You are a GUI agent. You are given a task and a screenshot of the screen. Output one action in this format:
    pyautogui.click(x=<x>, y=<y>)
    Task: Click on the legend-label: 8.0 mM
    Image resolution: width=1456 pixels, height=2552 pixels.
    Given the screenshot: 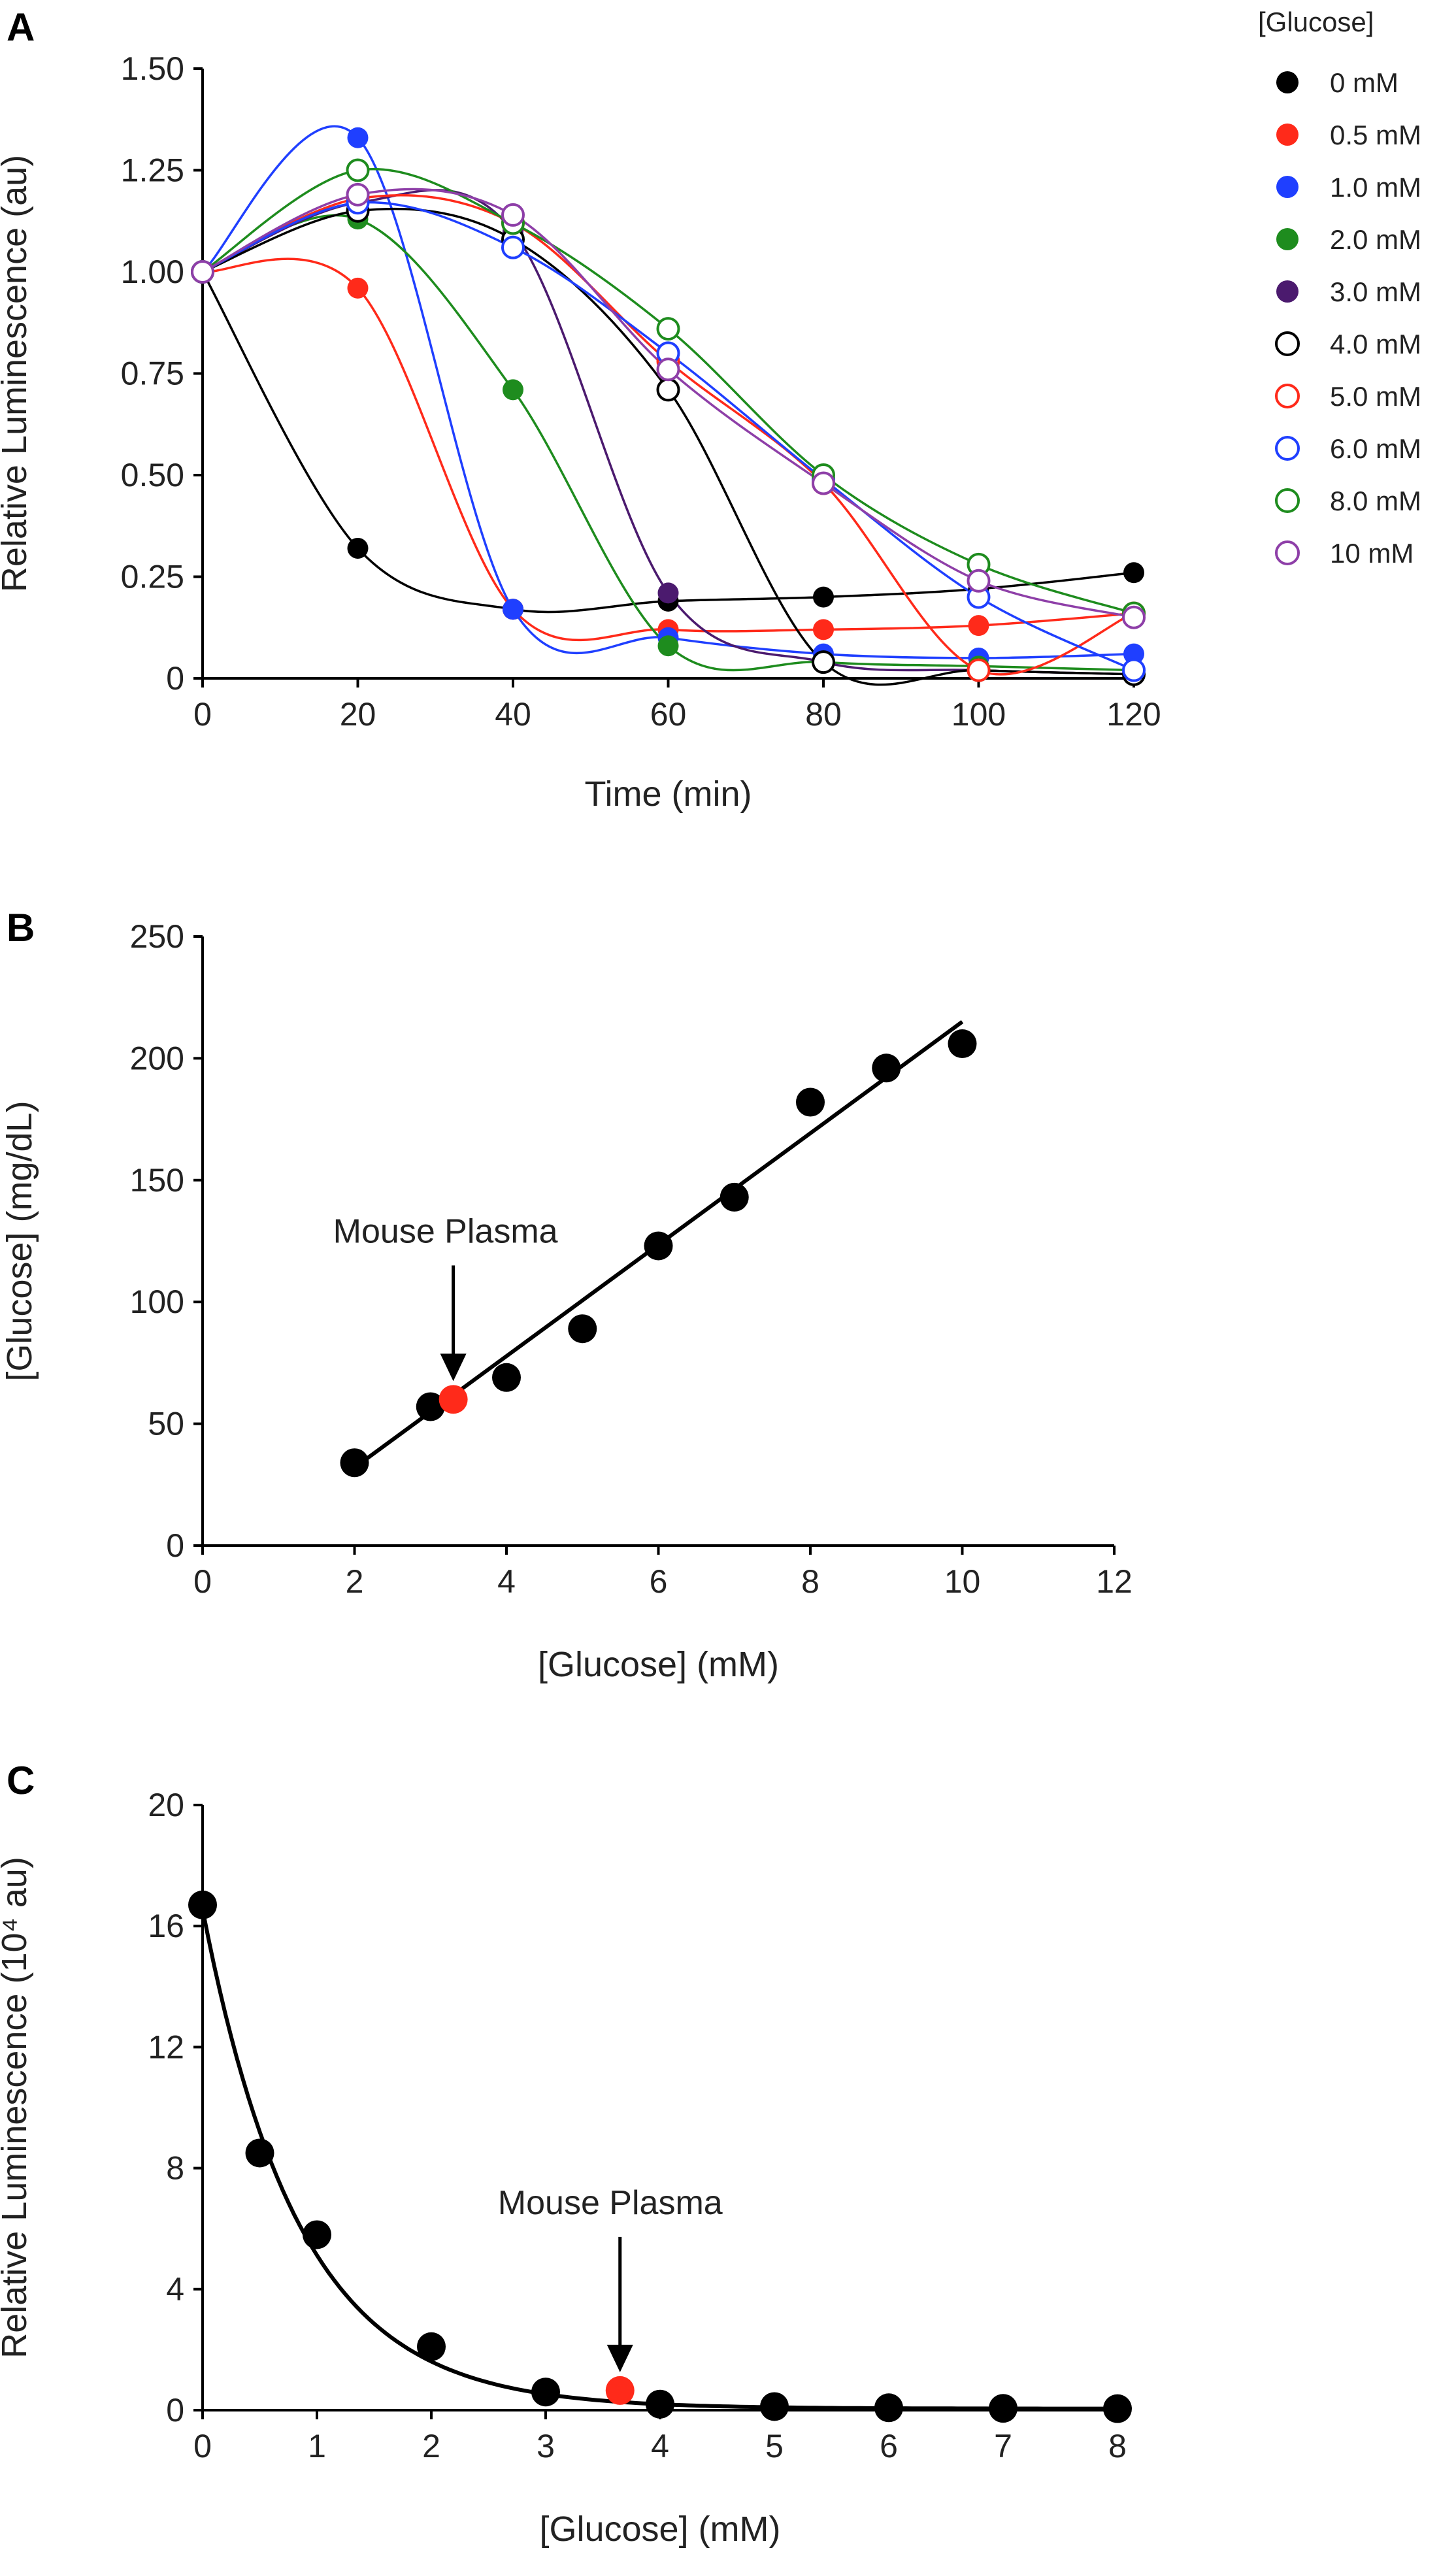 What is the action you would take?
    pyautogui.click(x=1375, y=501)
    